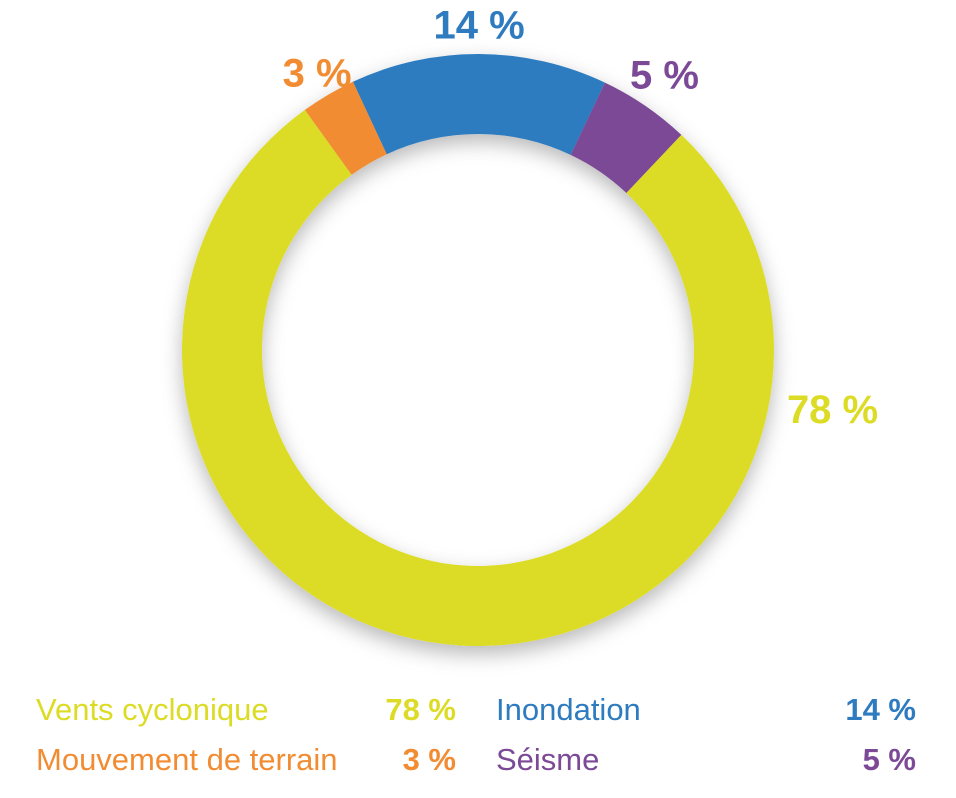 Image resolution: width=956 pixels, height=798 pixels. What do you see at coordinates (420, 709) in the screenshot?
I see `legend-value: 78 %` at bounding box center [420, 709].